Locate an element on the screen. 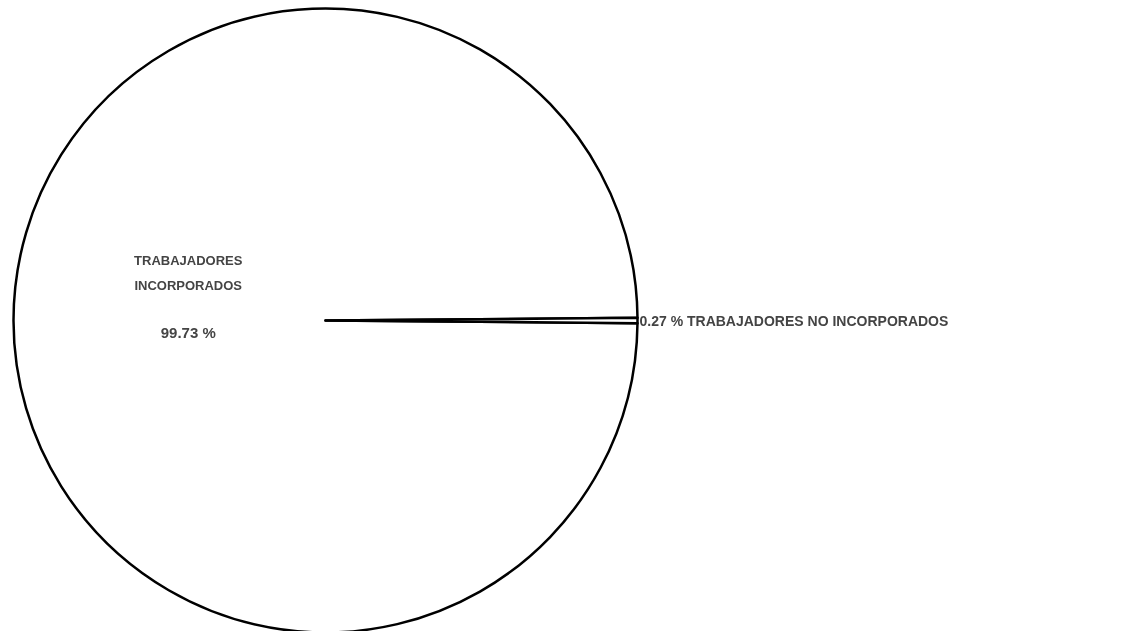 The width and height of the screenshot is (1130, 631). slice-label: TRABAJADORES INCORPORADOS is located at coordinates (188, 273).